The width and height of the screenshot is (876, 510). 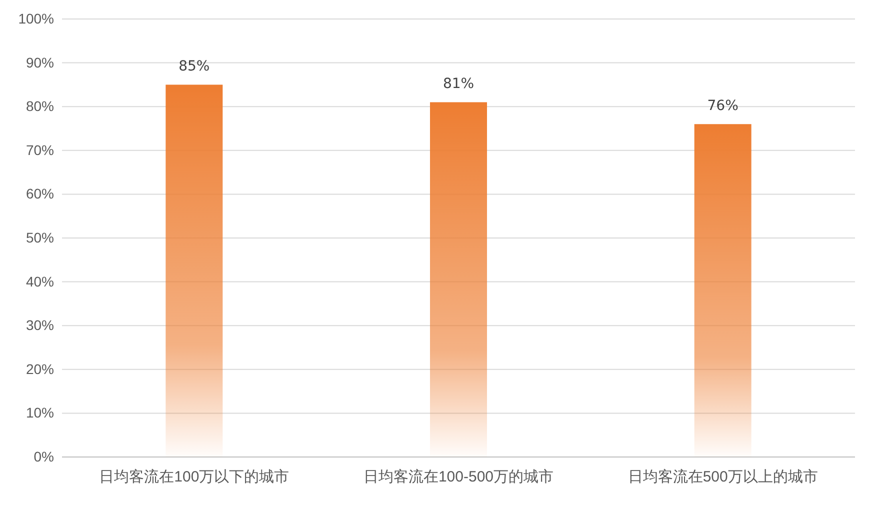 I want to click on y-tick-label: 10%, so click(x=40, y=412).